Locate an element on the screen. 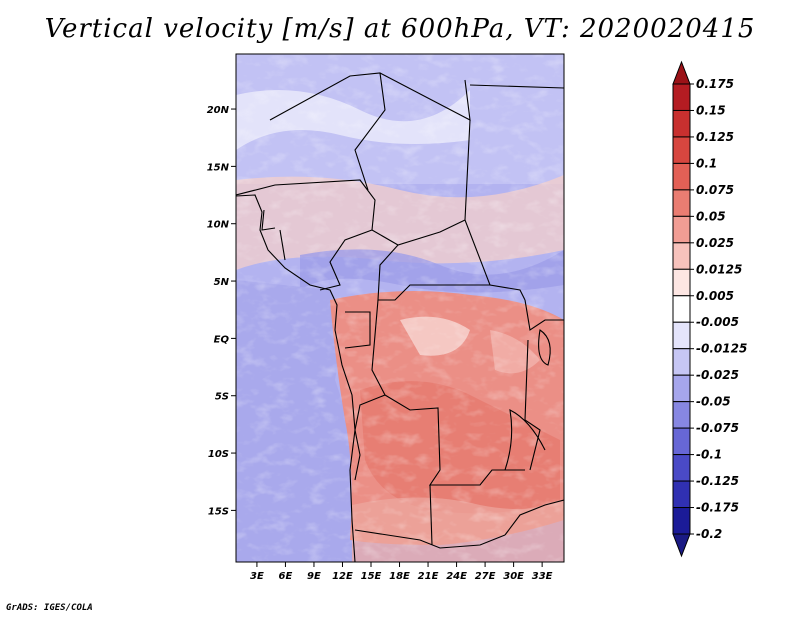  colorbar-label: 0.15 is located at coordinates (711, 110).